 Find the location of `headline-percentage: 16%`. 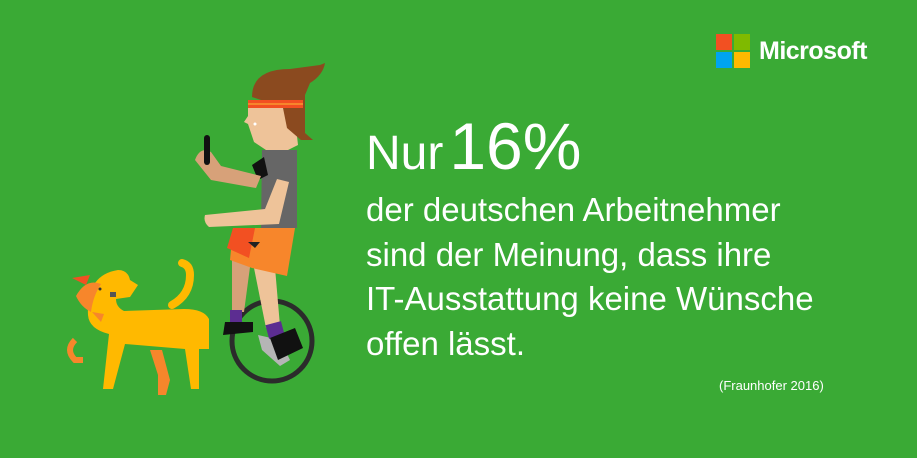

headline-percentage: 16% is located at coordinates (515, 146).